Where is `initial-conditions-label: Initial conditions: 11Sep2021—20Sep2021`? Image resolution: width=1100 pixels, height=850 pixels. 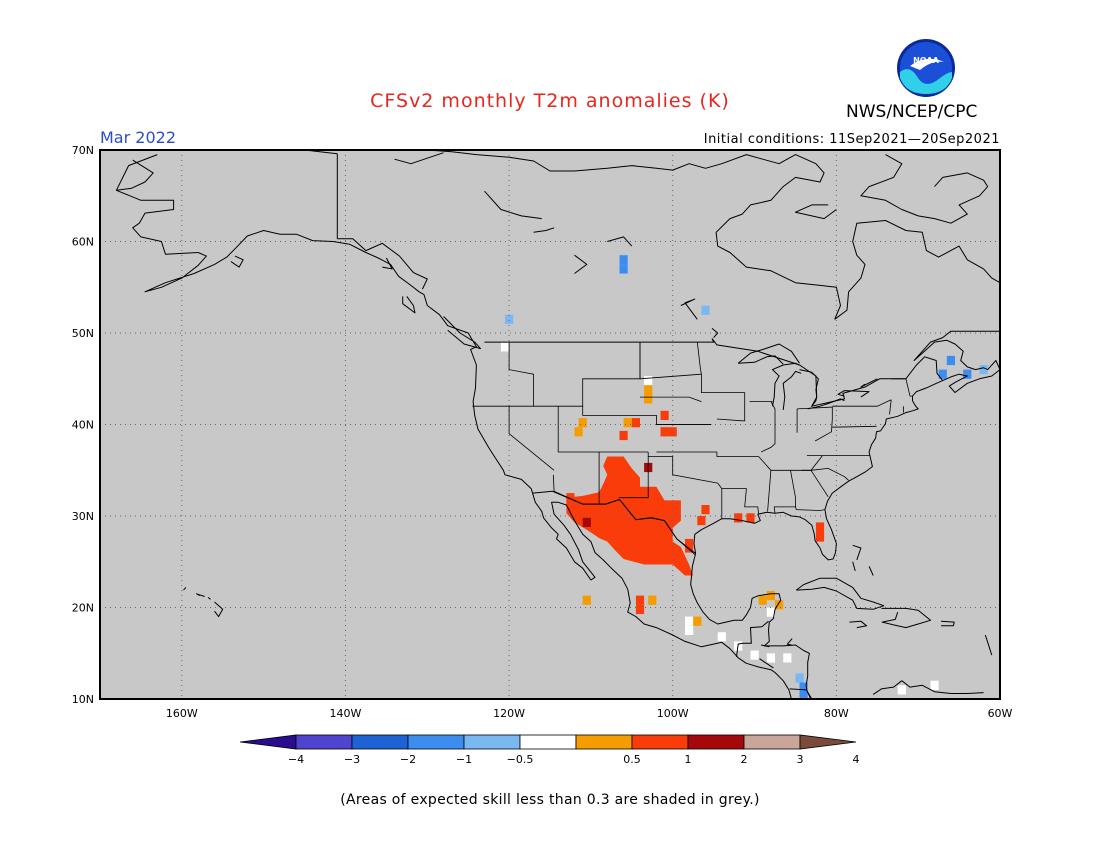 initial-conditions-label: Initial conditions: 11Sep2021—20Sep2021 is located at coordinates (851, 139).